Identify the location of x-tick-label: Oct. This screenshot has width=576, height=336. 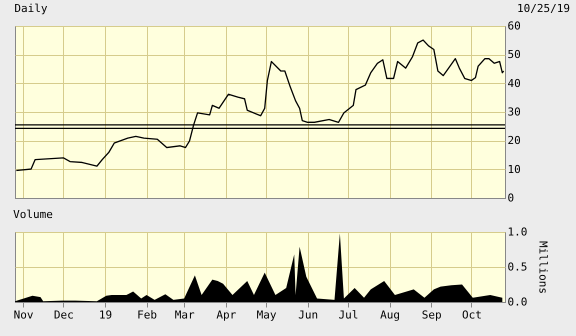
(472, 315).